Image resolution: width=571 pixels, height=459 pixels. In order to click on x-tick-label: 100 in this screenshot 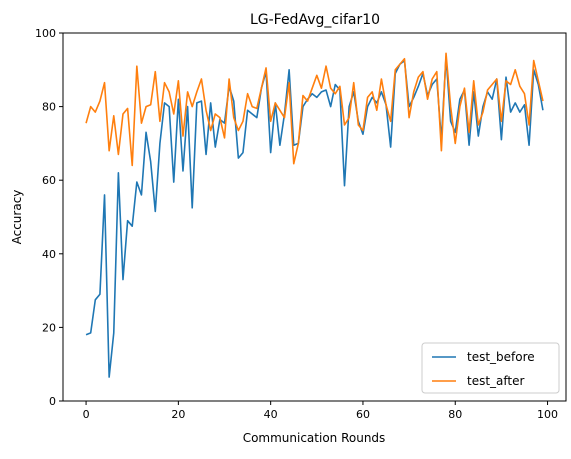, I will do `click(547, 414)`.